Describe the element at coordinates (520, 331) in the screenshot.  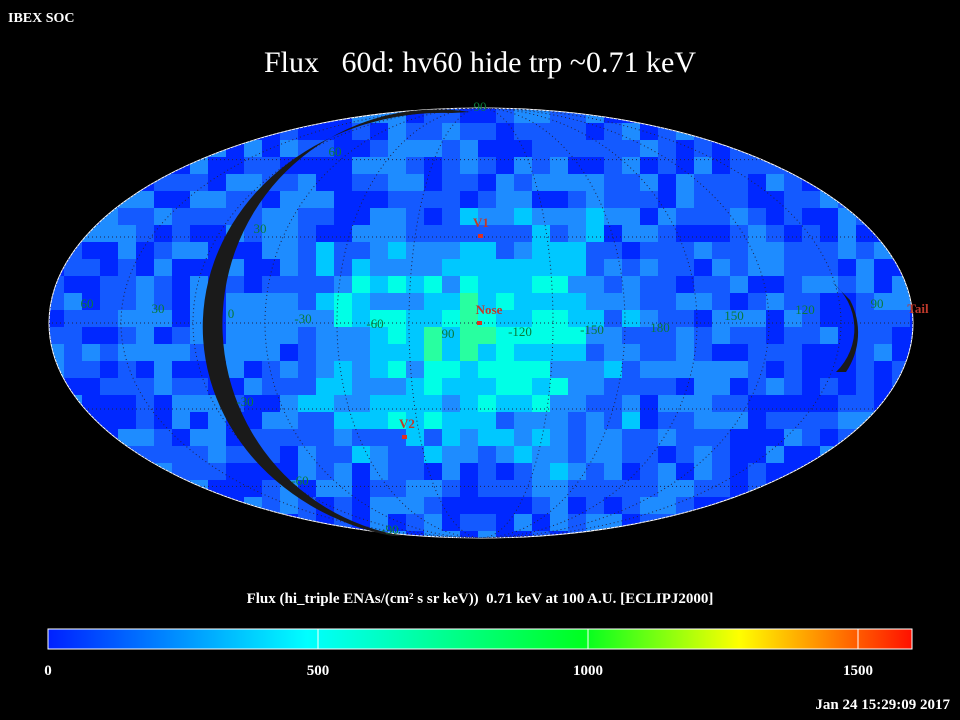
I see `longitude-label: -120` at that location.